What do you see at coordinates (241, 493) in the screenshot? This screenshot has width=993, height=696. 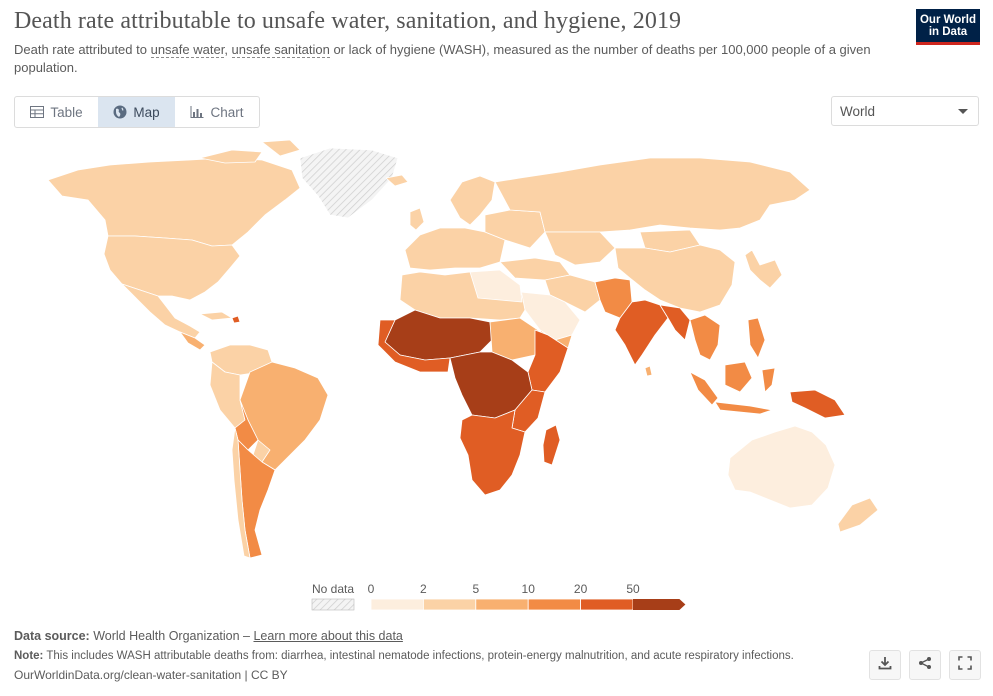 I see `region-chile` at bounding box center [241, 493].